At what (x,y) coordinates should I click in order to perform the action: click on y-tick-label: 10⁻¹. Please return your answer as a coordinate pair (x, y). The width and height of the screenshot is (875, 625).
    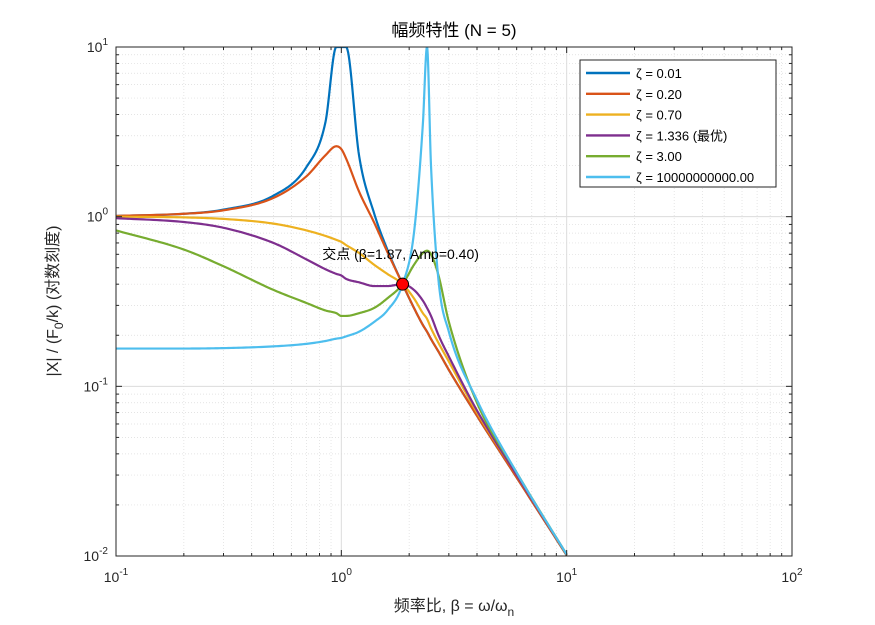
    Looking at the image, I should click on (96, 385).